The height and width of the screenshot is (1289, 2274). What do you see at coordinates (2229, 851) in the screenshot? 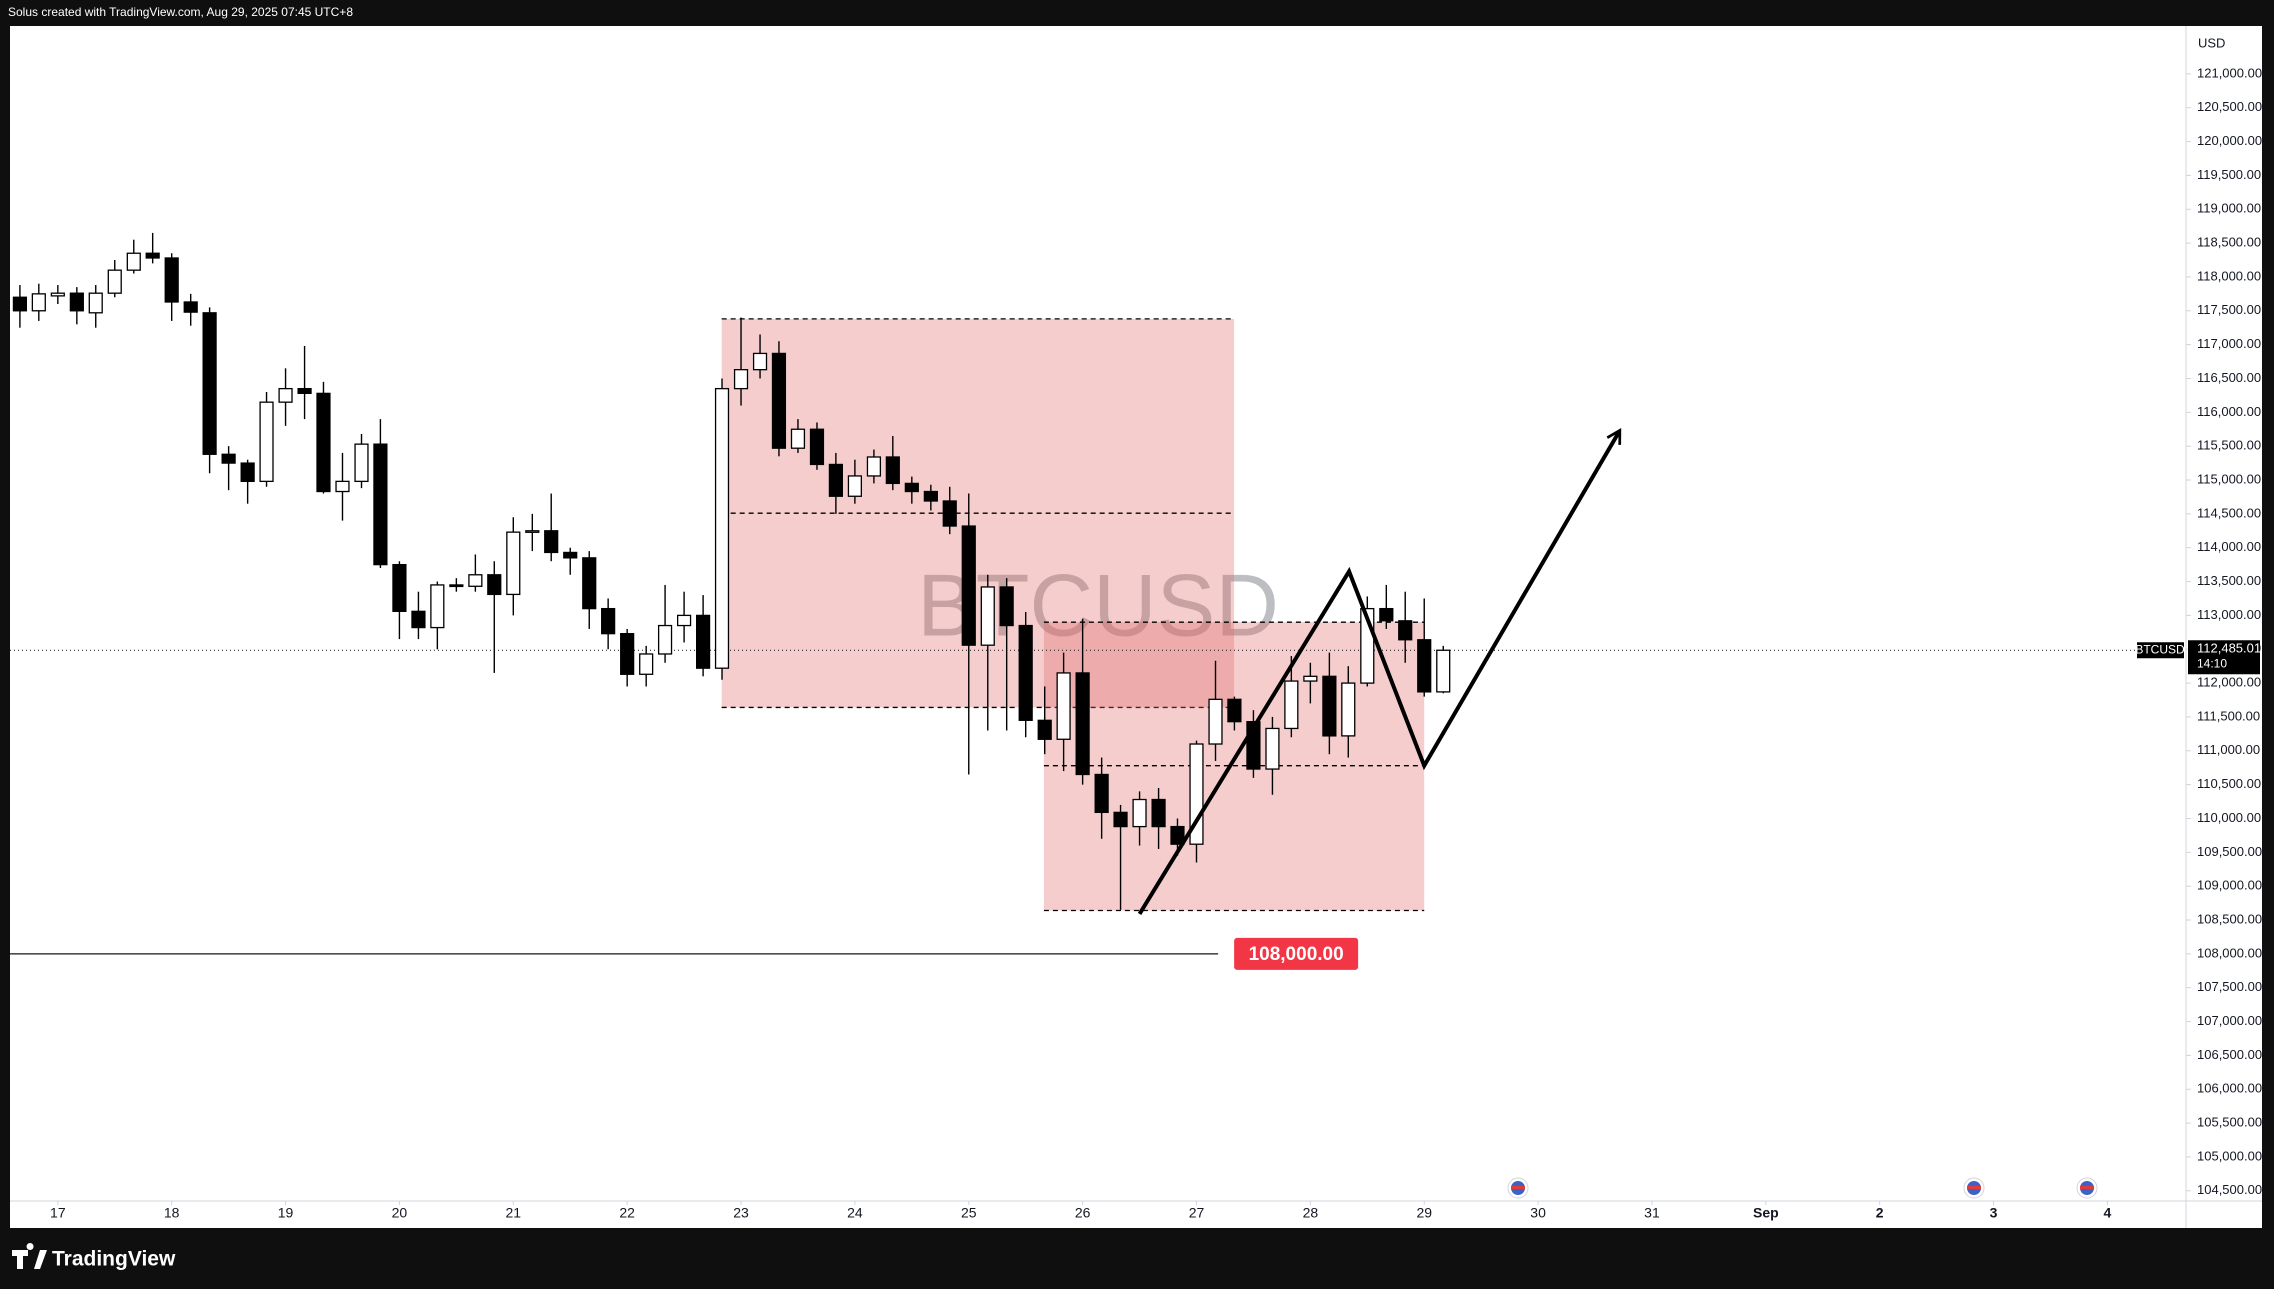
I see `y-tick-label: 109,500.00` at bounding box center [2229, 851].